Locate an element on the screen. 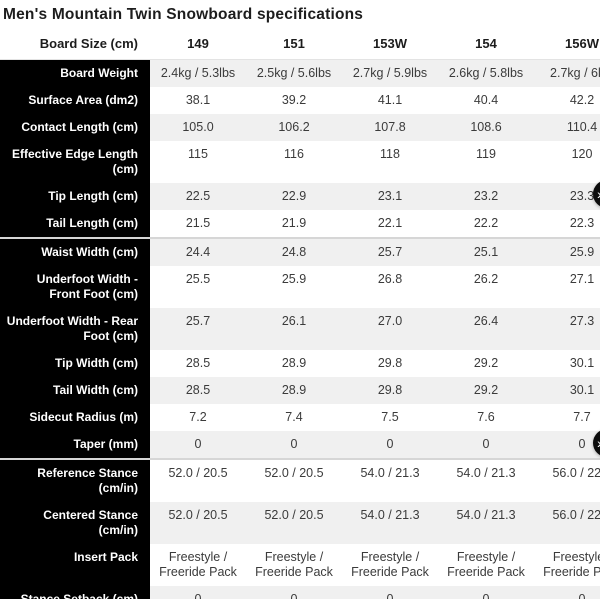 The height and width of the screenshot is (599, 600). spec-value: 28.5 is located at coordinates (198, 364).